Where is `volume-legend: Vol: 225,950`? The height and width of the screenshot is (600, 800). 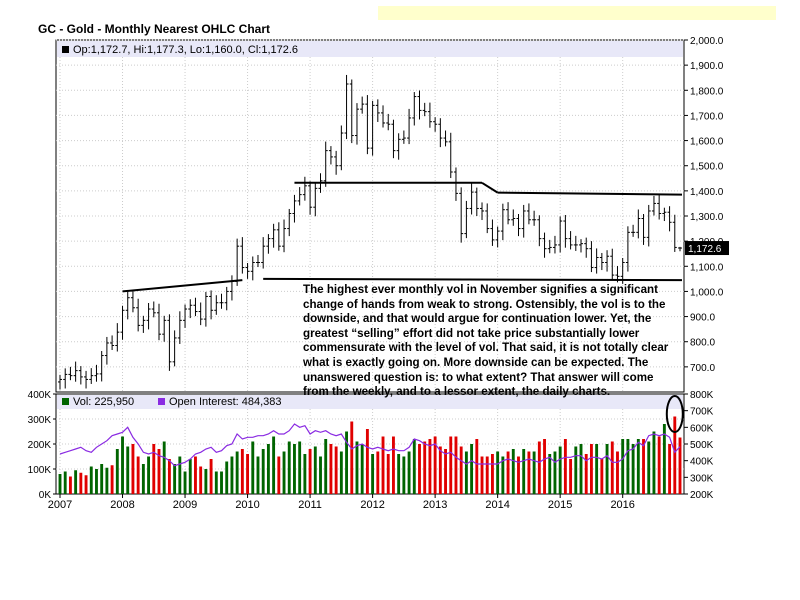
volume-legend: Vol: 225,950 is located at coordinates (98, 402).